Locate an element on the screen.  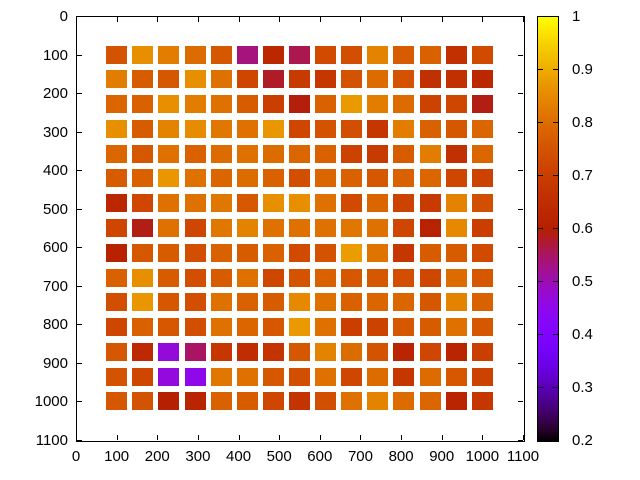
x-tick-label: 600 is located at coordinates (320, 456).